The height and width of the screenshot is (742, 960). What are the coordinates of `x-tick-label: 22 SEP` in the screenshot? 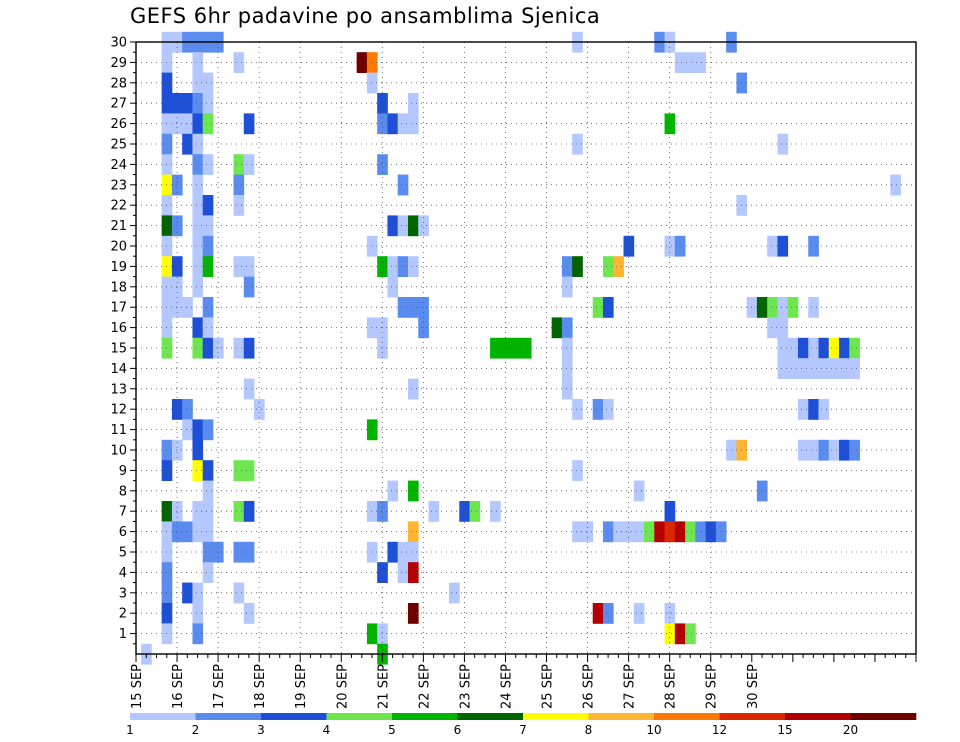 It's located at (424, 686).